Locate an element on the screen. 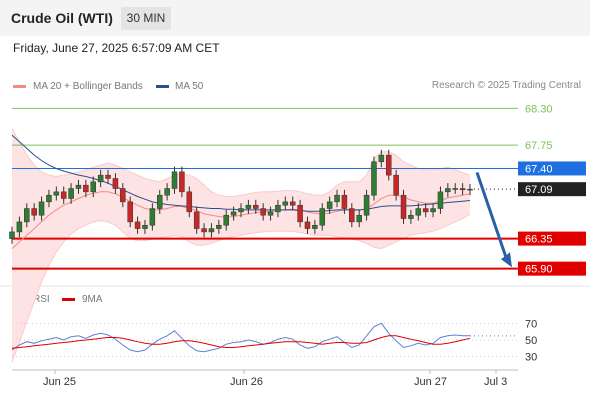 The image size is (590, 400). x-tick-label: Jul 3 is located at coordinates (496, 382).